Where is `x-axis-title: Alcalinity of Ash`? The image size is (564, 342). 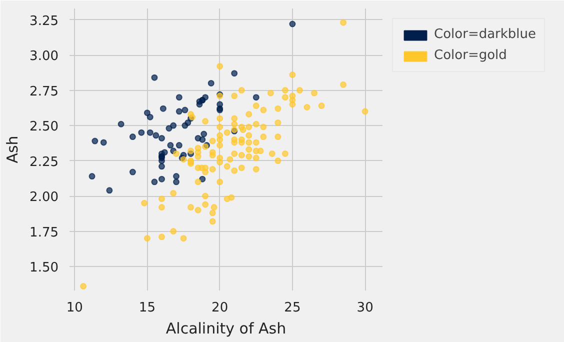 x-axis-title: Alcalinity of Ash is located at coordinates (226, 329).